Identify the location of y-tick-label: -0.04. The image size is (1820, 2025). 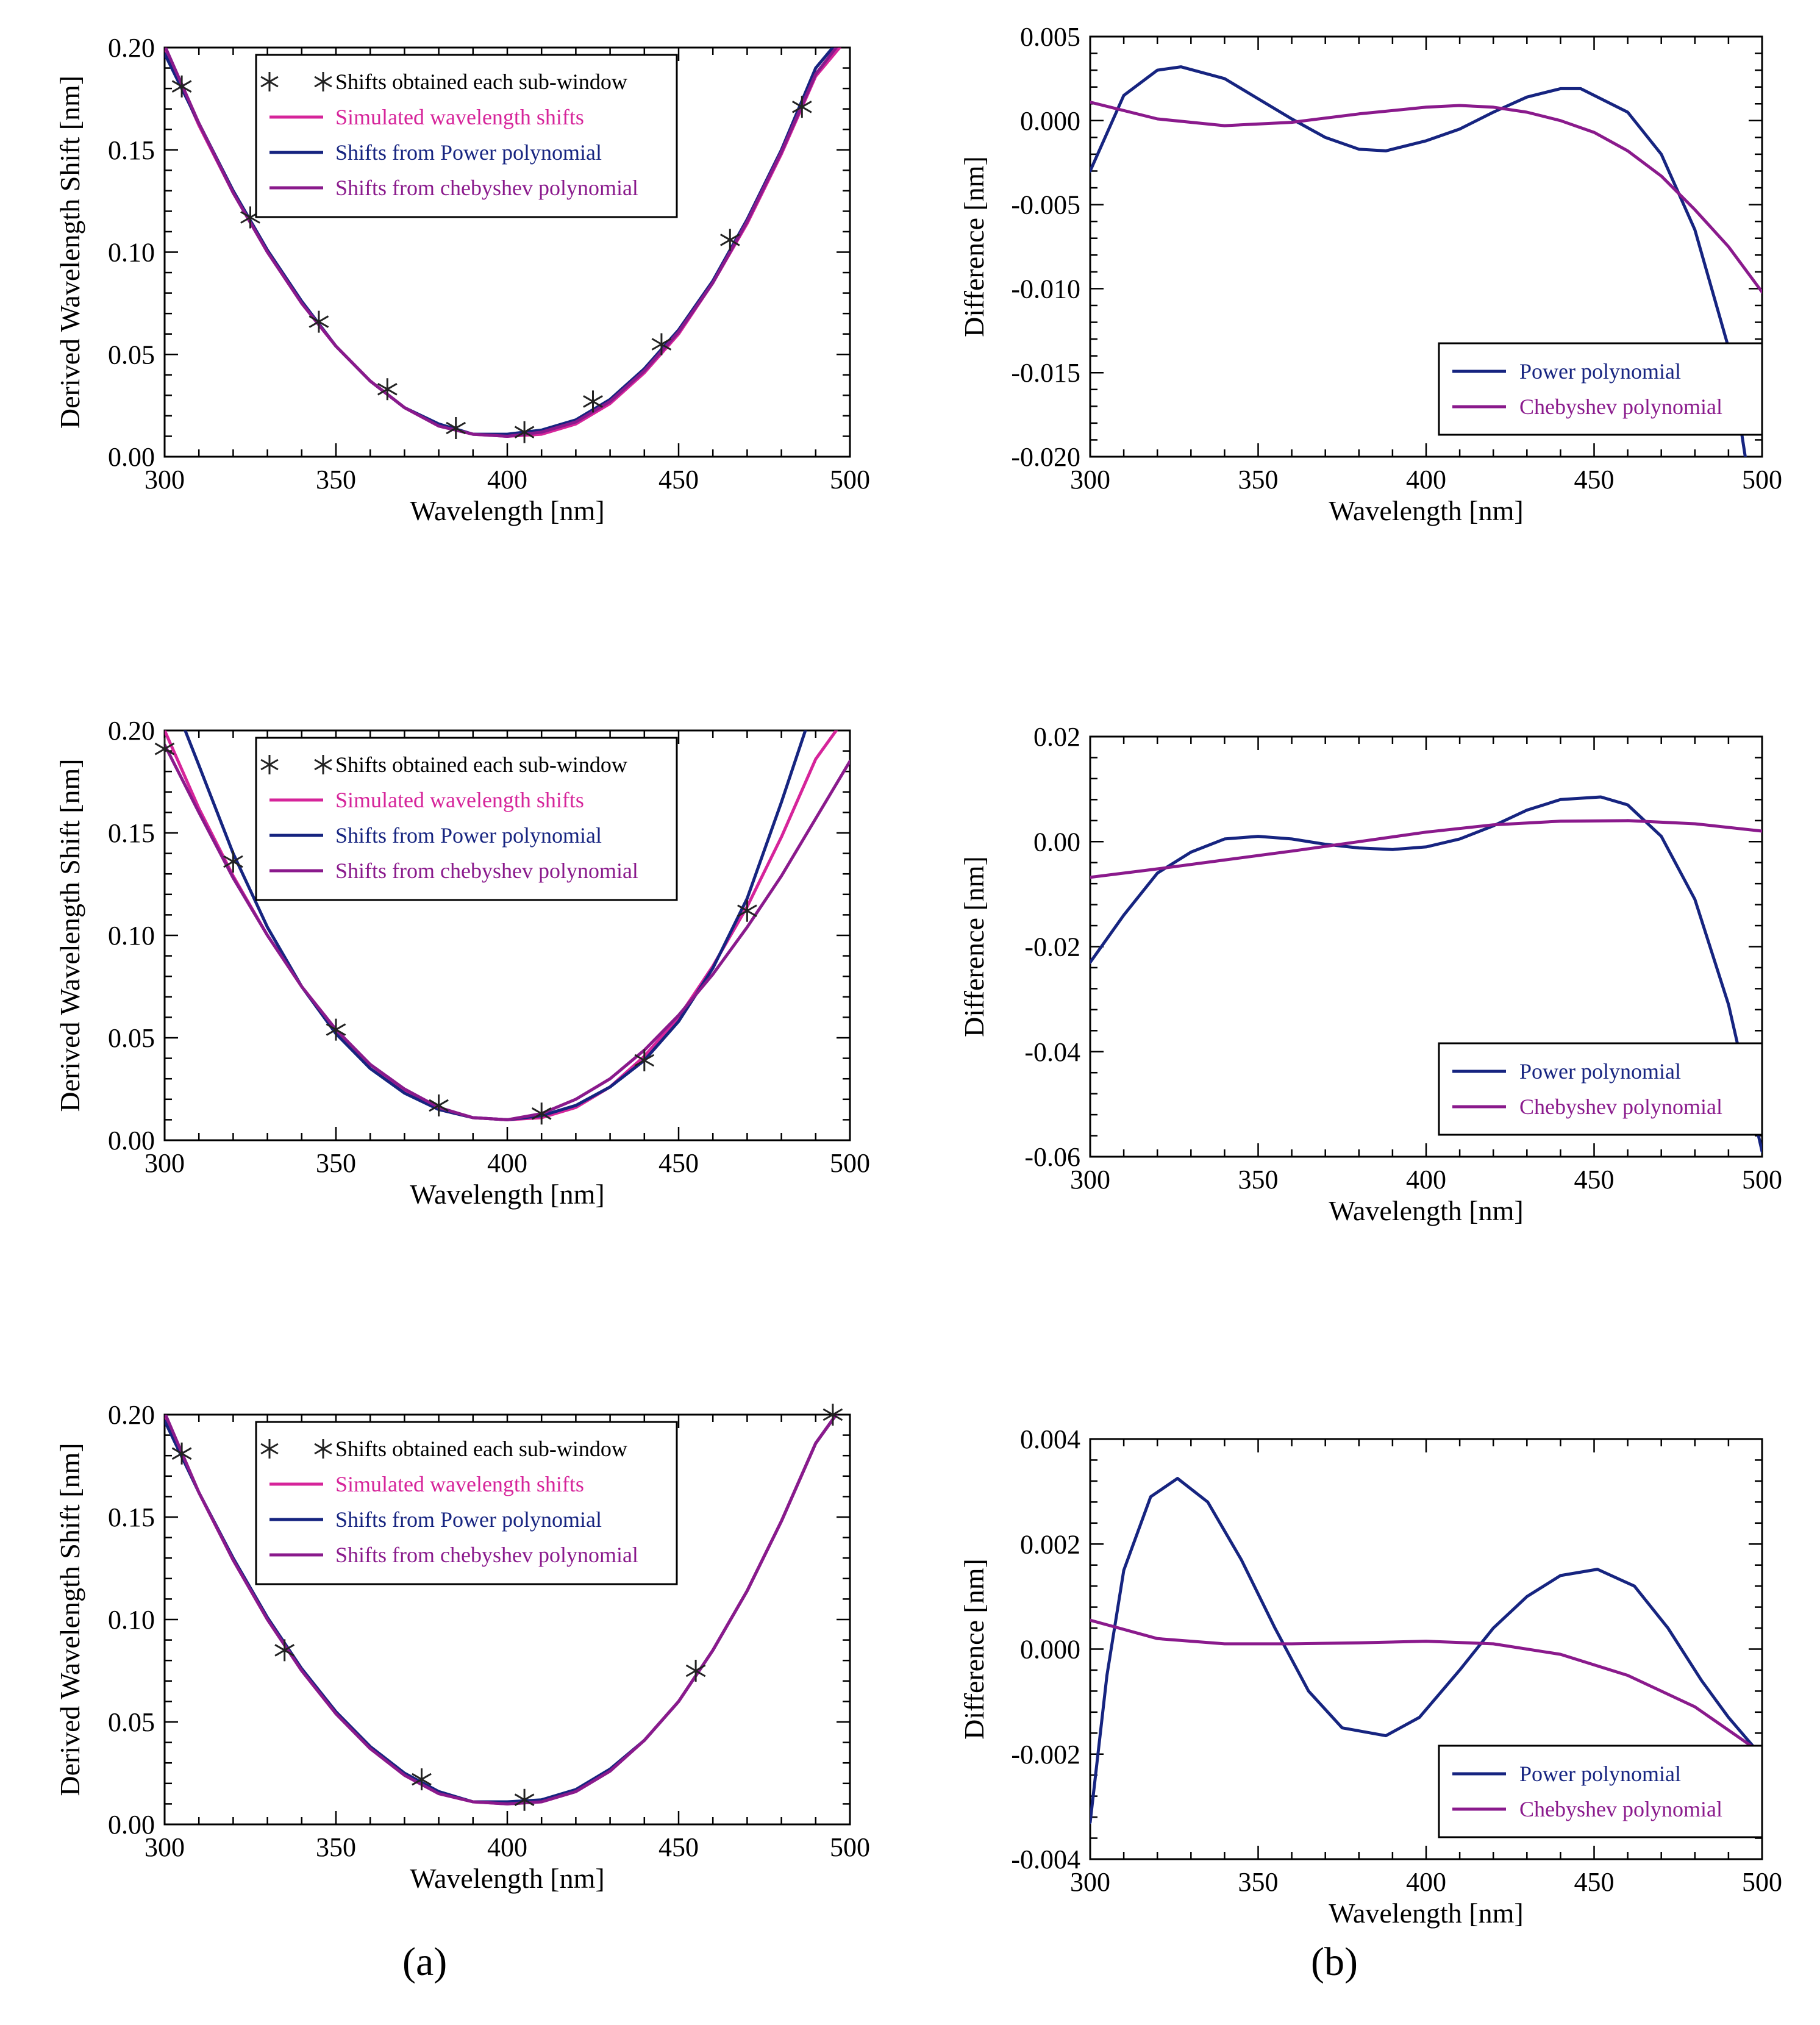
(1052, 1052).